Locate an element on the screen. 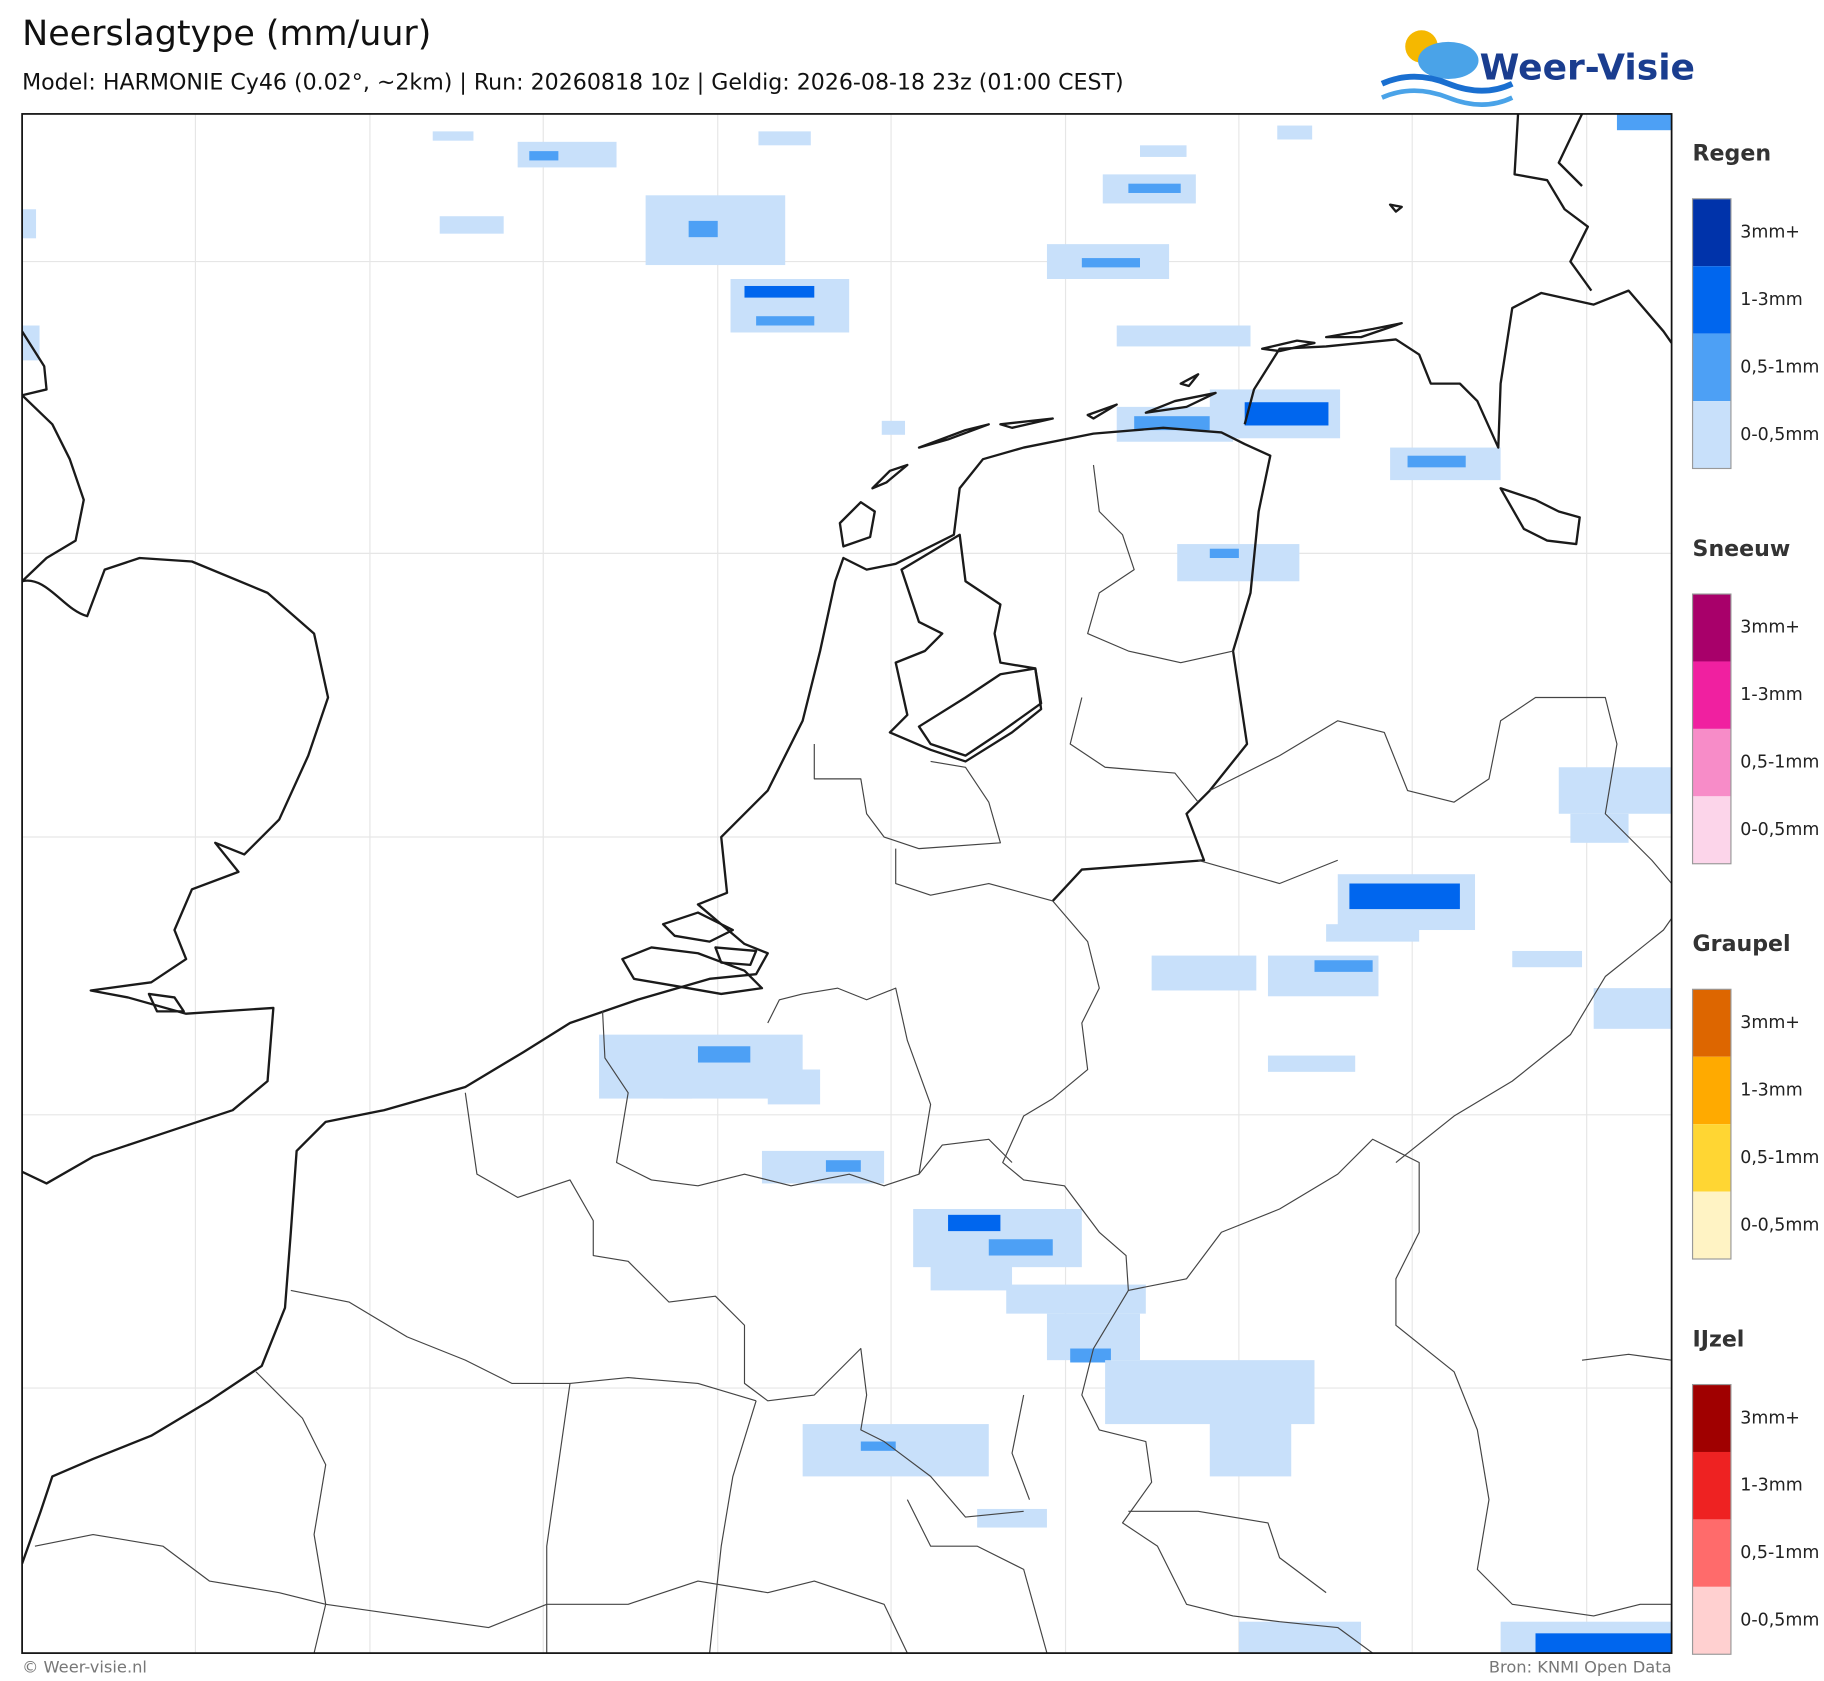  footer-source: Bron: KNMI Open Data is located at coordinates (1580, 1667).